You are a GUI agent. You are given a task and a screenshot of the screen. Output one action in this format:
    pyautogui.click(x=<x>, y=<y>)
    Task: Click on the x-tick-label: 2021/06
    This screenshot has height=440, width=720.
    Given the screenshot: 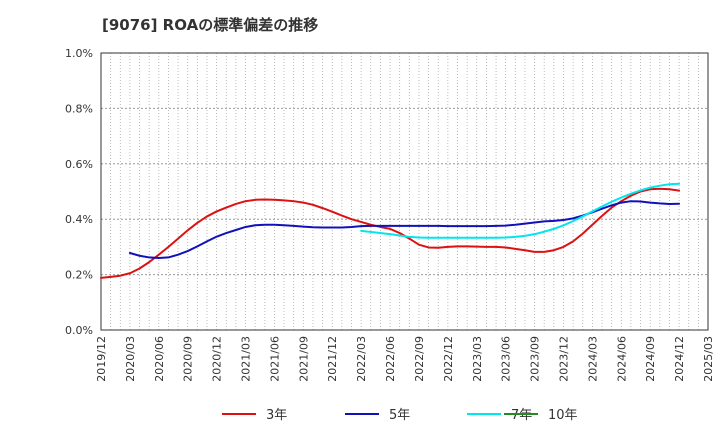 What is the action you would take?
    pyautogui.click(x=274, y=359)
    